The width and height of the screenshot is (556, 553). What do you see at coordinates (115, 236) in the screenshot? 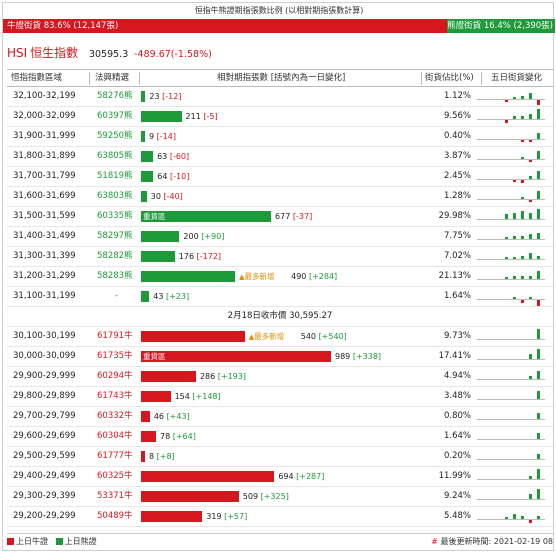
I see `top-pick-link: 58297熊` at bounding box center [115, 236].